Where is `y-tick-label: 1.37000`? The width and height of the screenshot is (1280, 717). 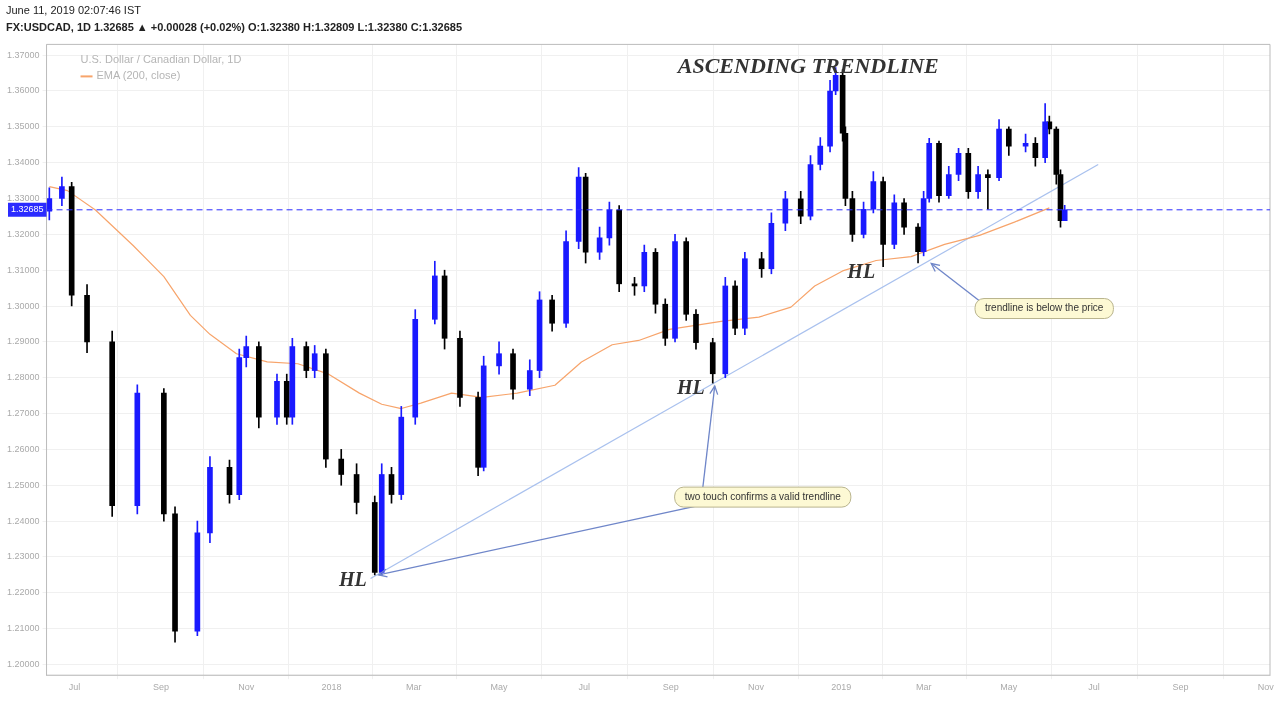 y-tick-label: 1.37000 is located at coordinates (23, 54).